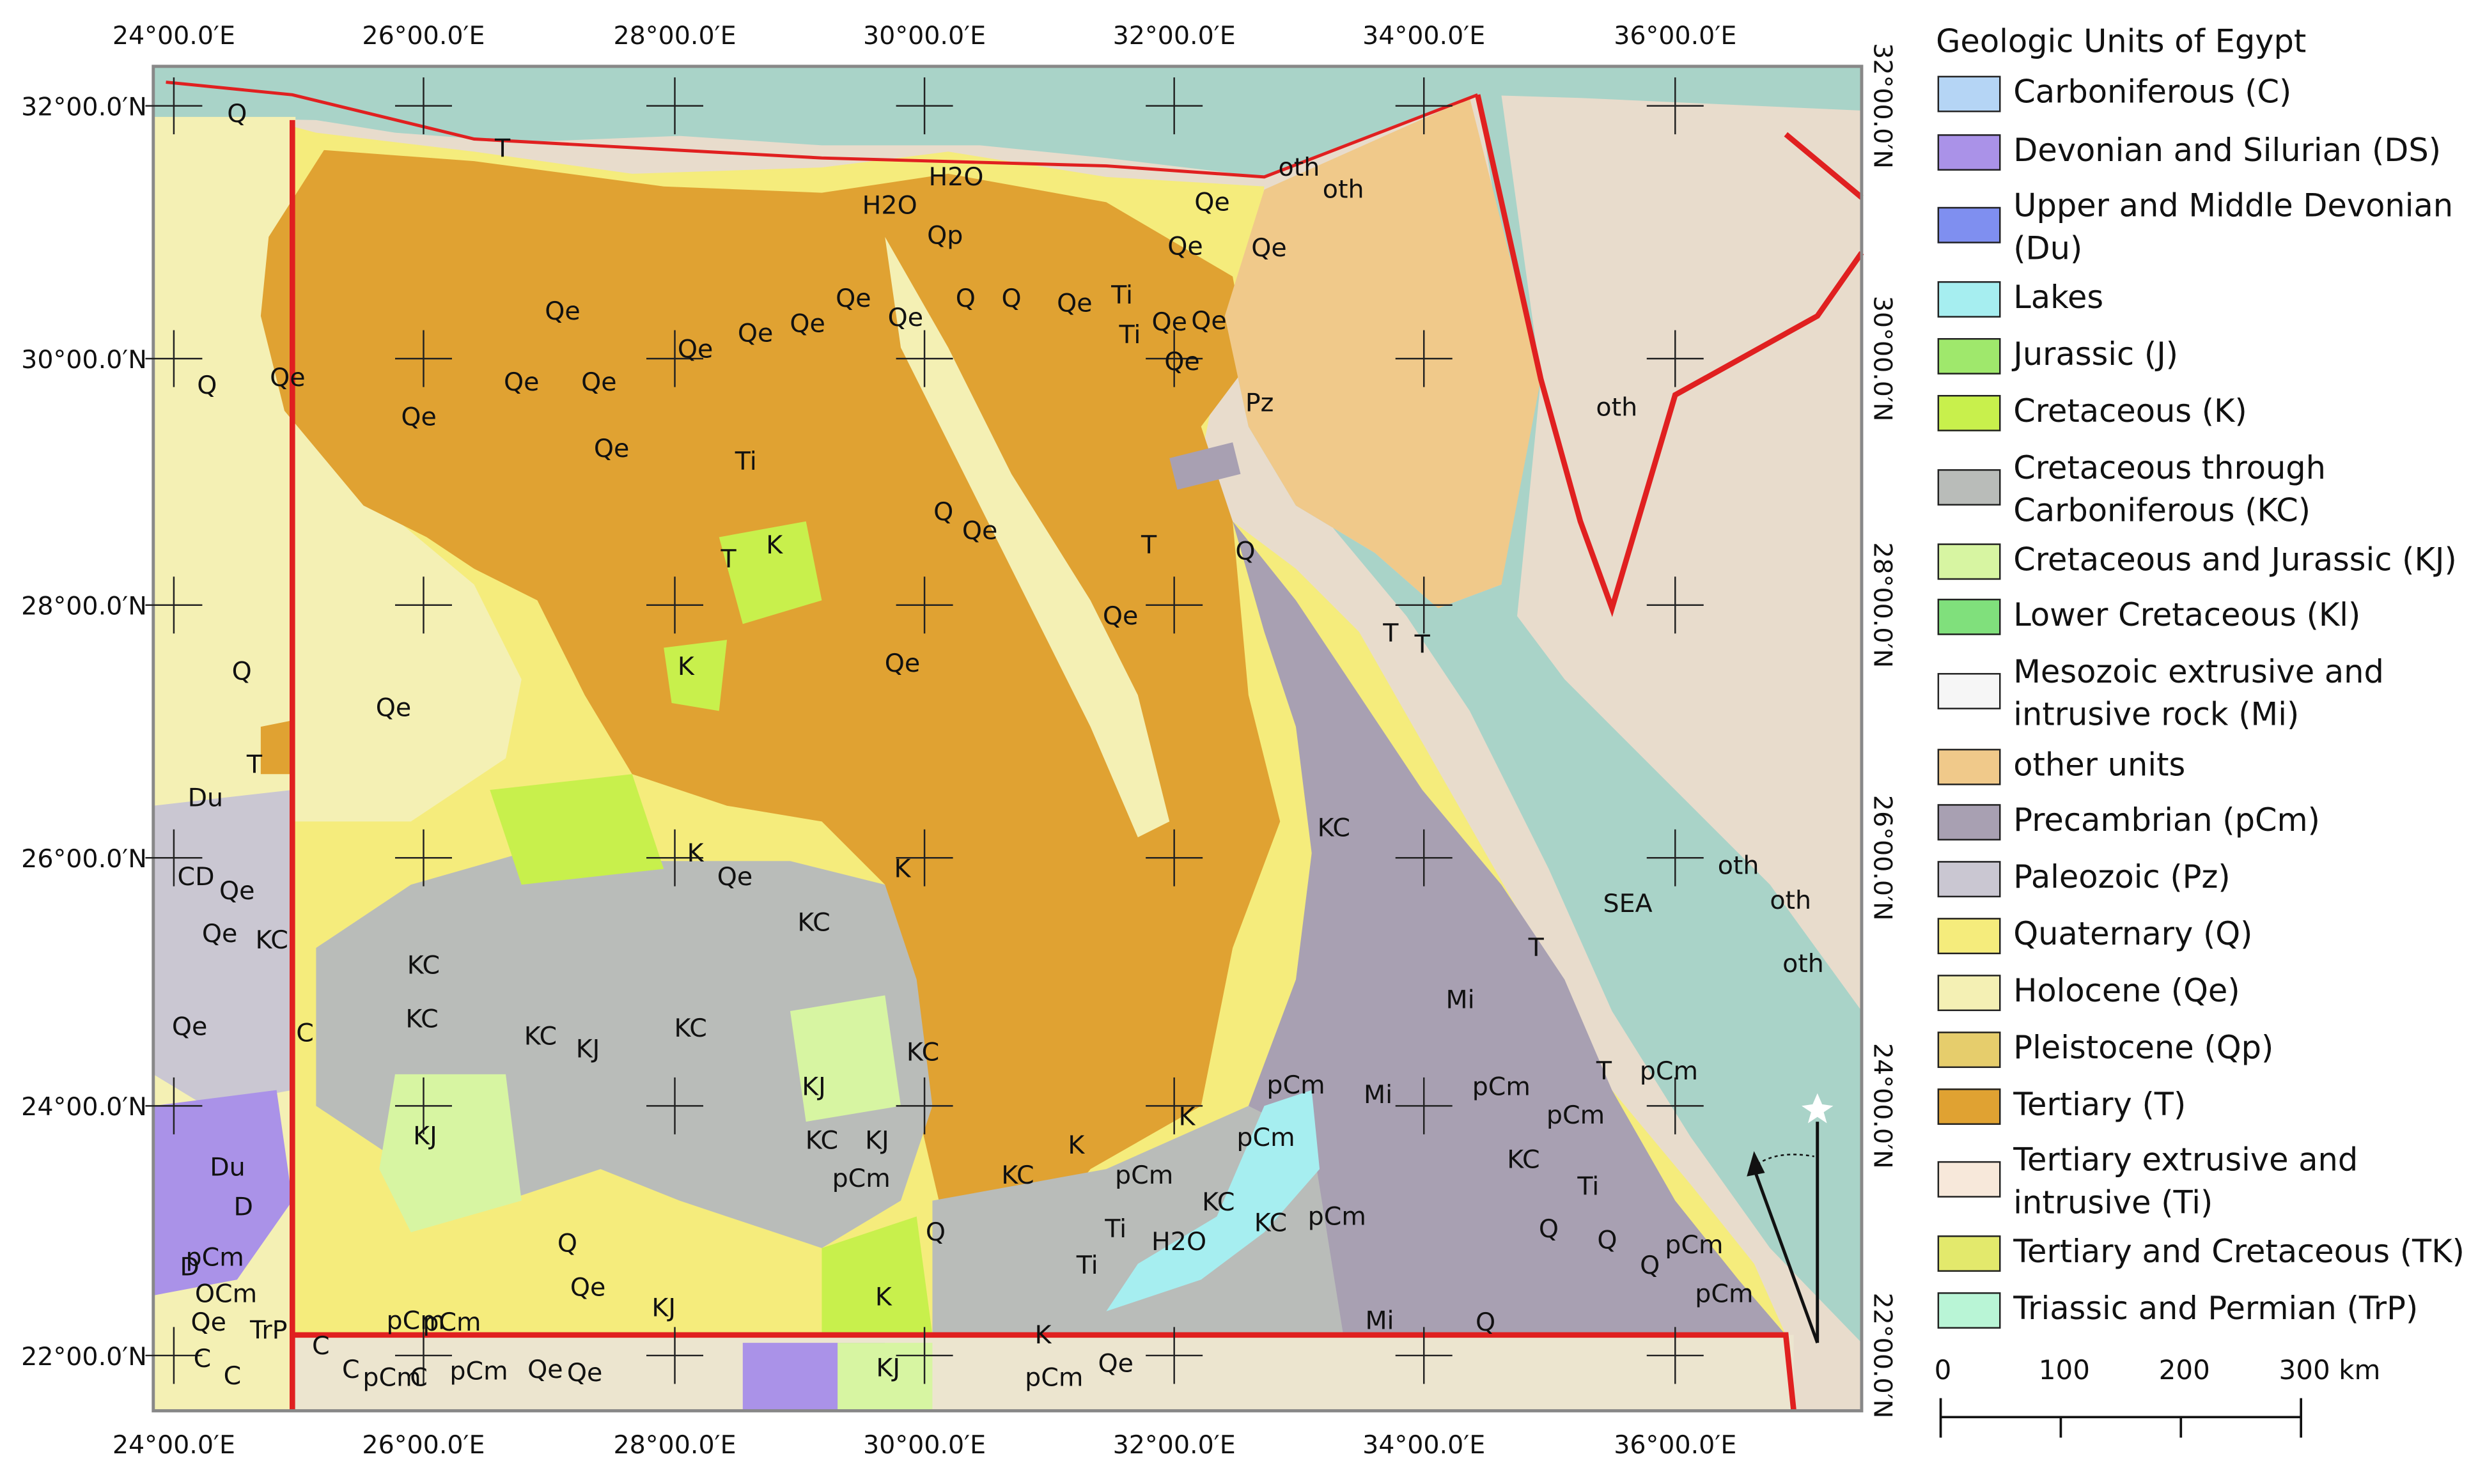 Image resolution: width=2478 pixels, height=1484 pixels. What do you see at coordinates (822, 130) in the screenshot?
I see `coast` at bounding box center [822, 130].